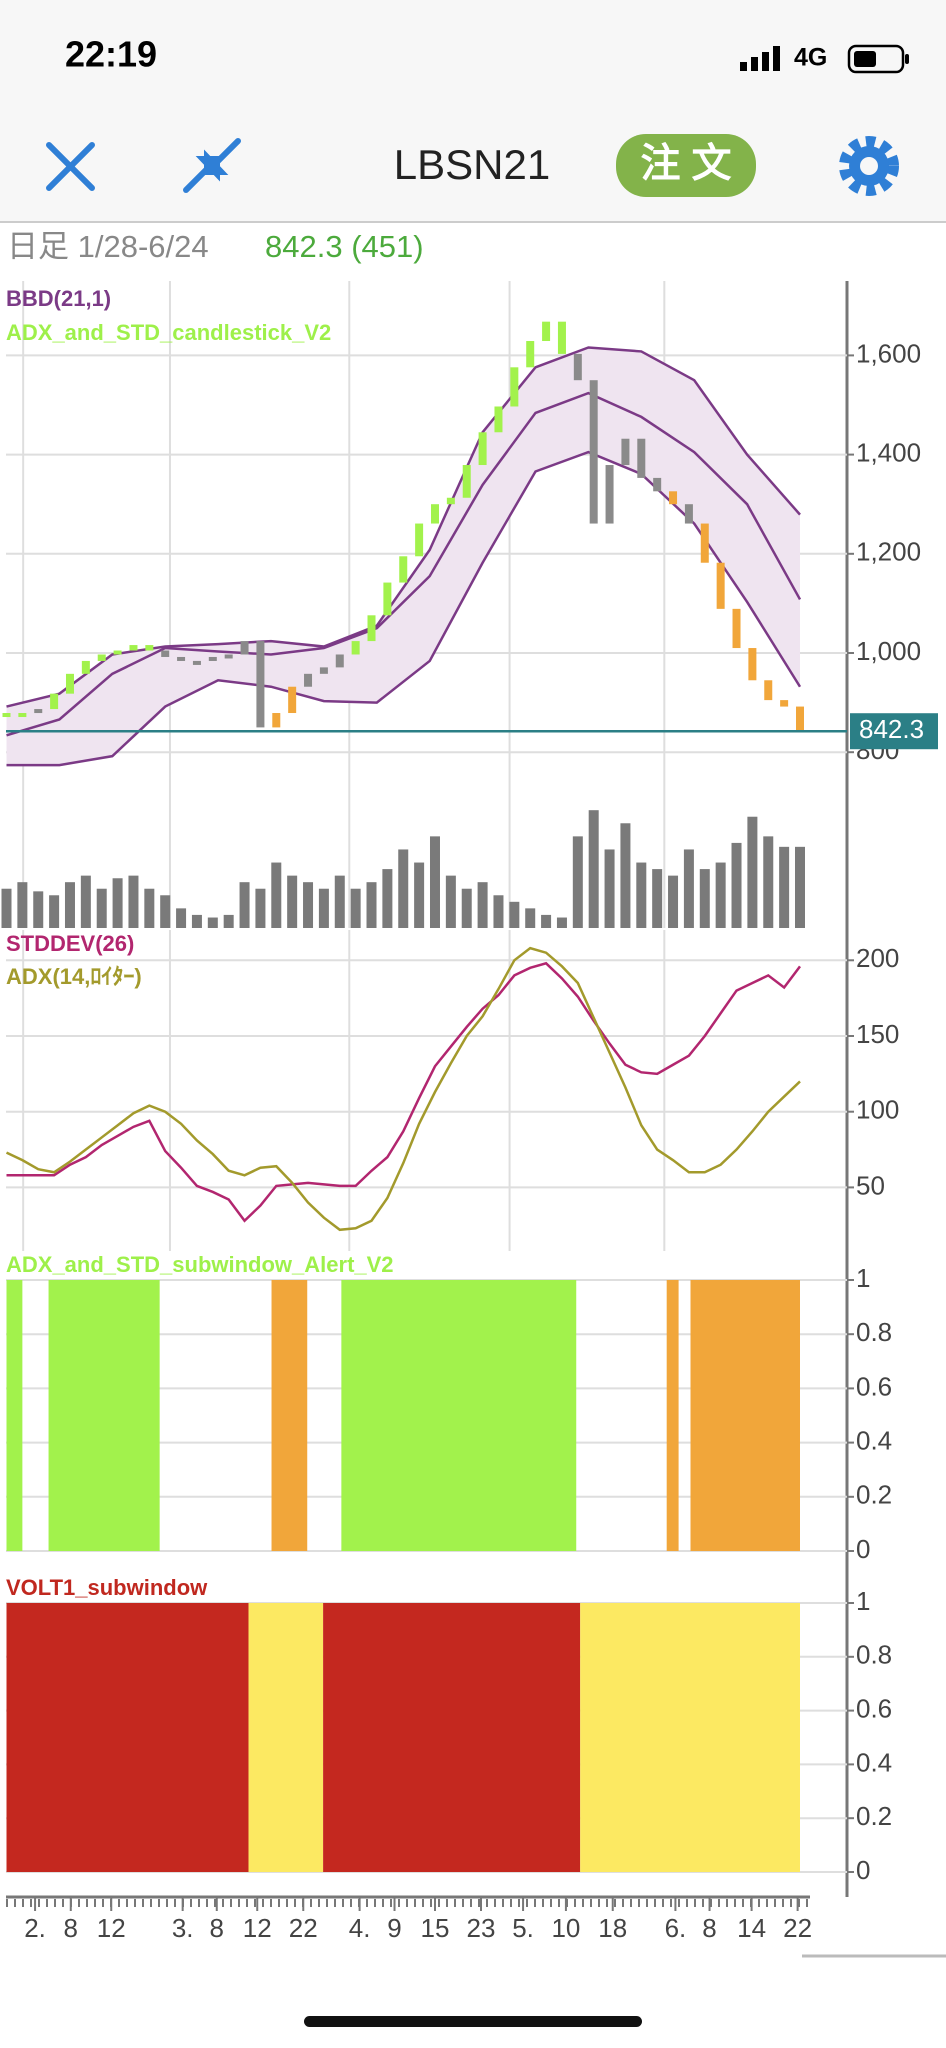 This screenshot has height=2048, width=946. I want to click on shrink-button, so click(212, 165).